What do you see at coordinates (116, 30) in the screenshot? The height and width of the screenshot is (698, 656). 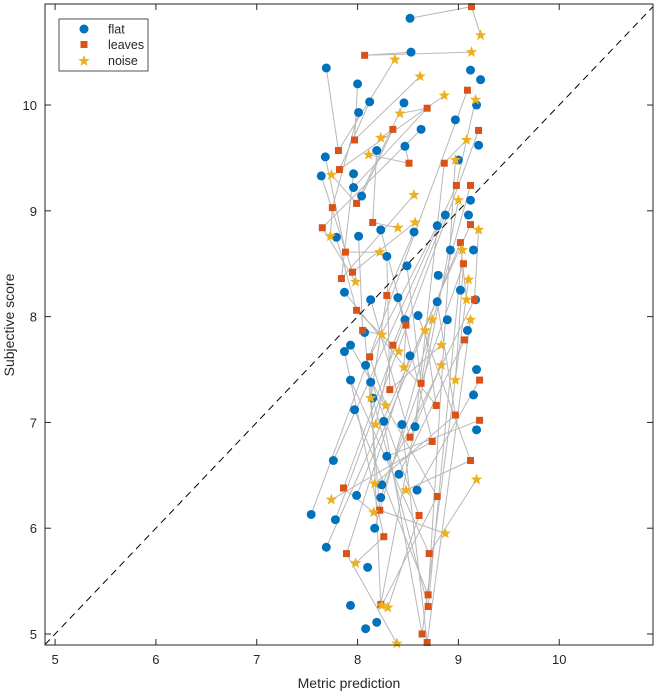 I see `legend-flat-label: flat` at bounding box center [116, 30].